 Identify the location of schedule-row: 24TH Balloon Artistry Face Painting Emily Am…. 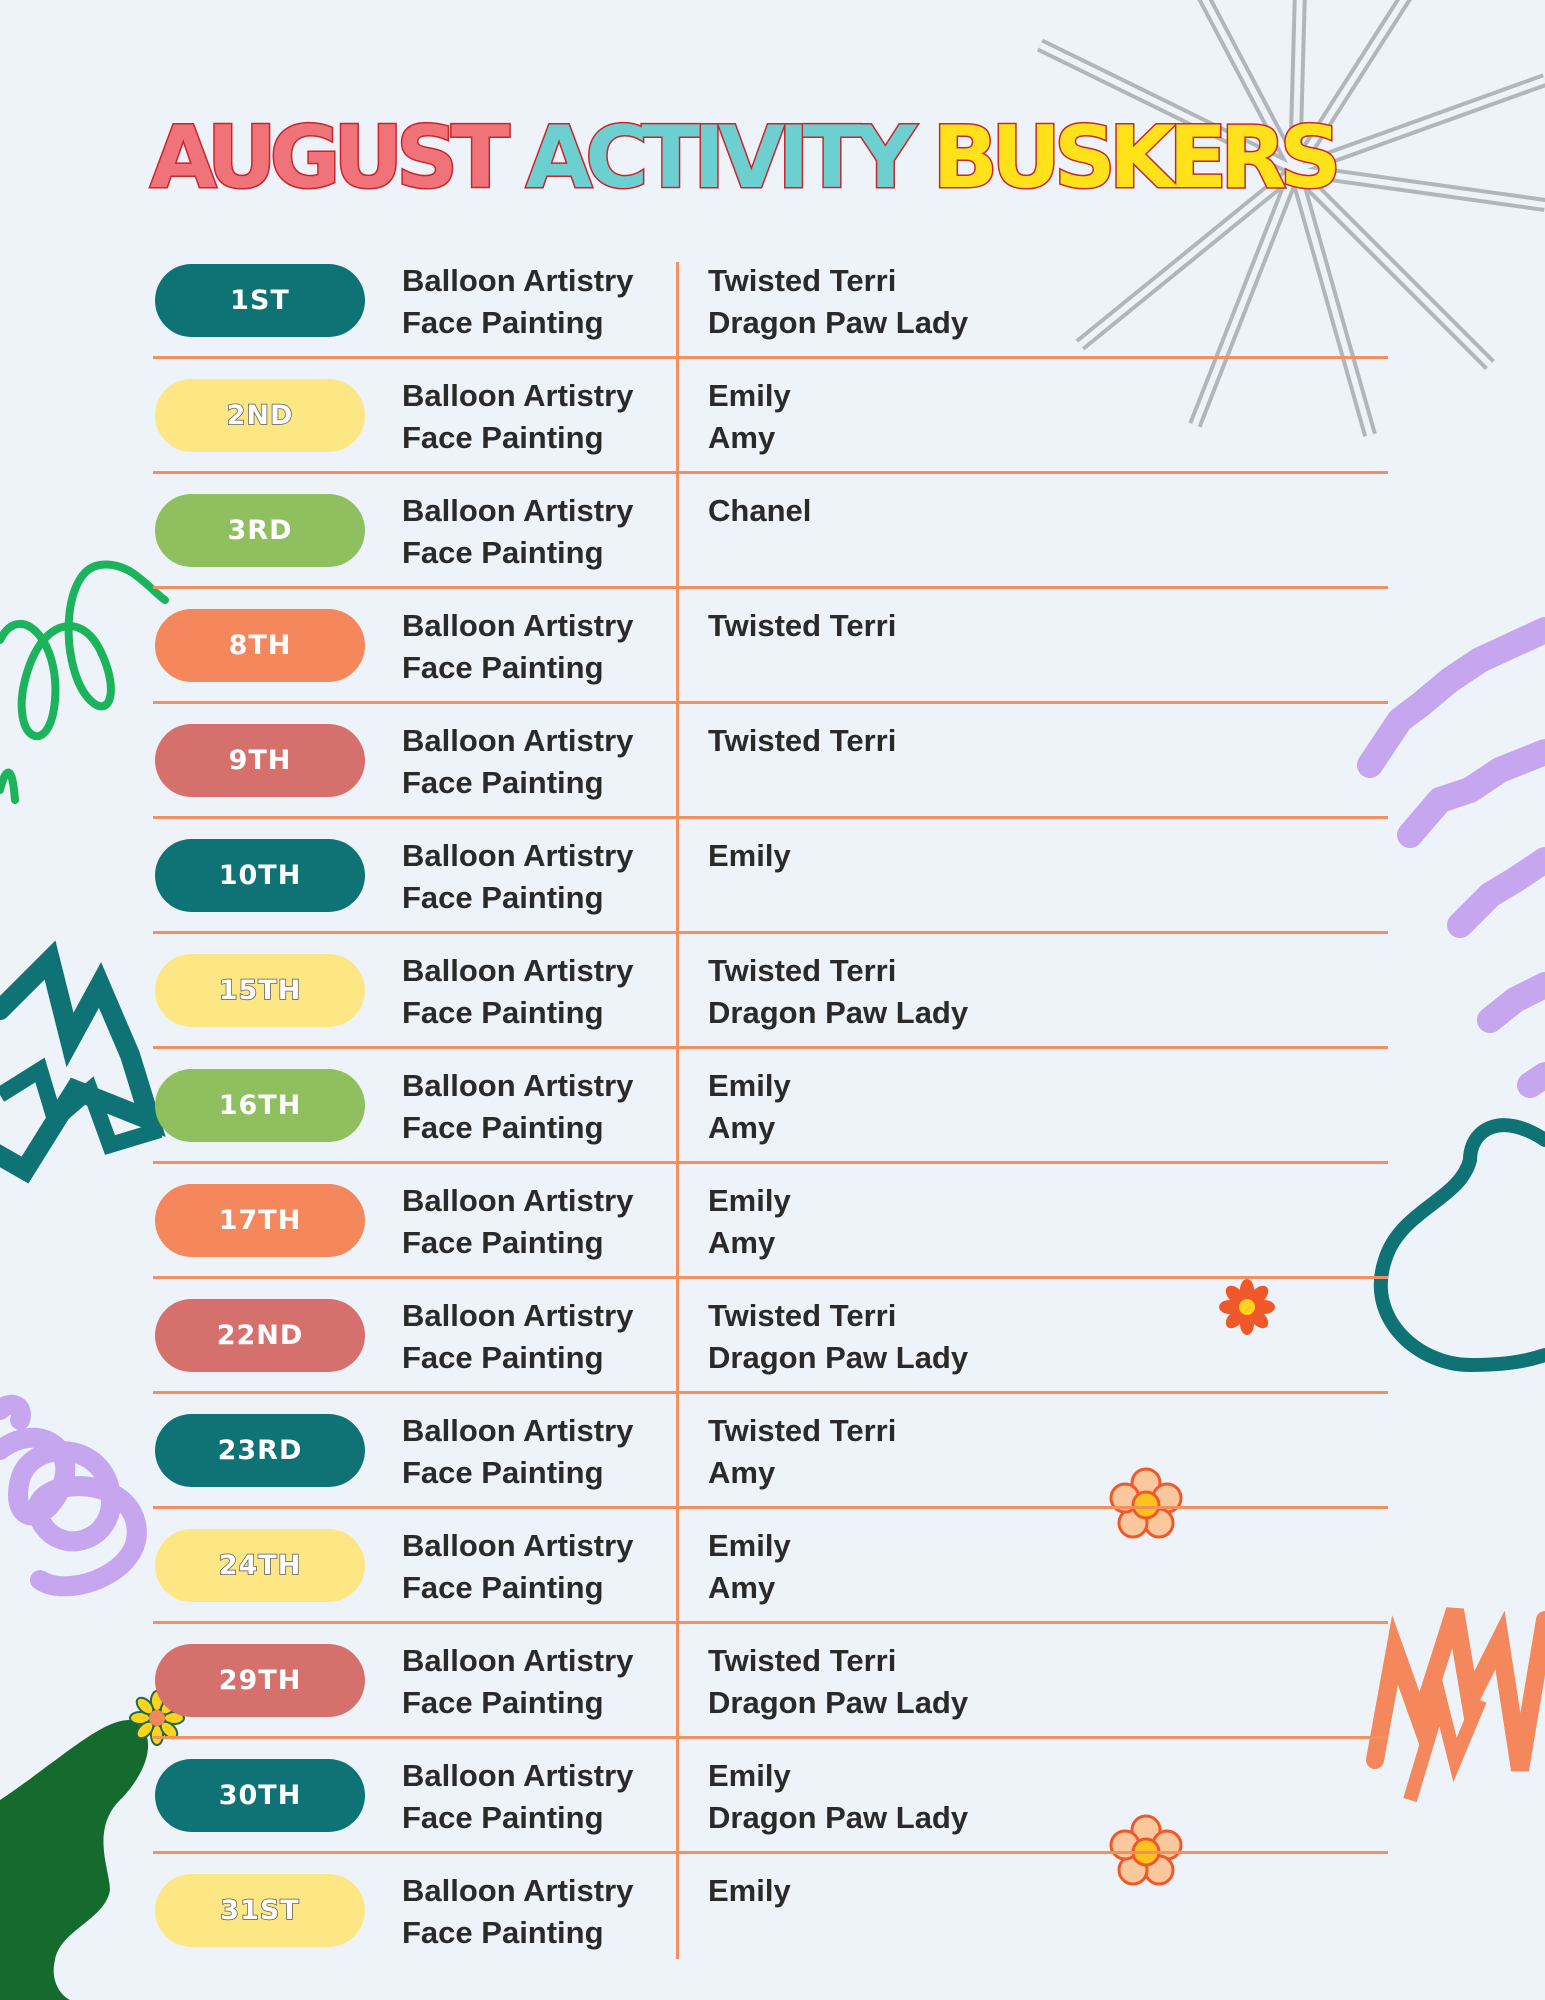
(772, 1561).